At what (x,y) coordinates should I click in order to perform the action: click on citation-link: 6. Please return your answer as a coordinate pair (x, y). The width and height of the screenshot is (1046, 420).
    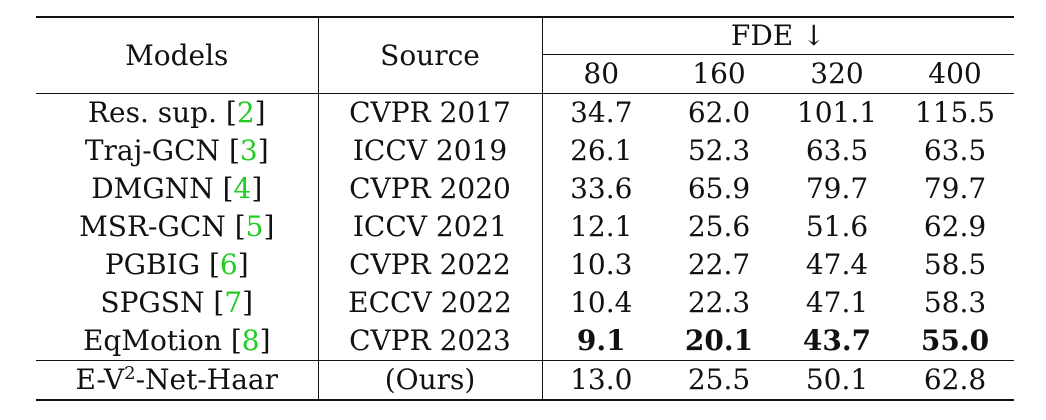
    Looking at the image, I should click on (228, 264).